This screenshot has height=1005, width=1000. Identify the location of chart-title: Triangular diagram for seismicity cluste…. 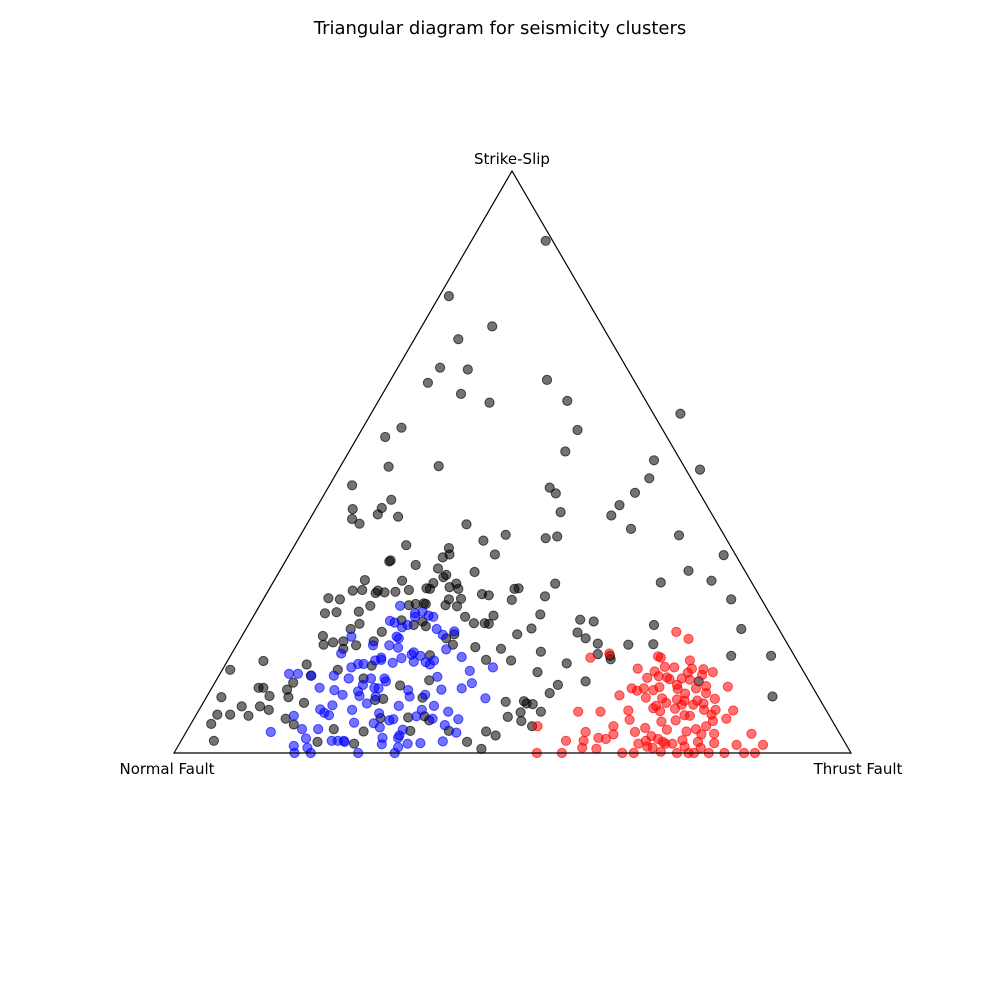
(500, 28).